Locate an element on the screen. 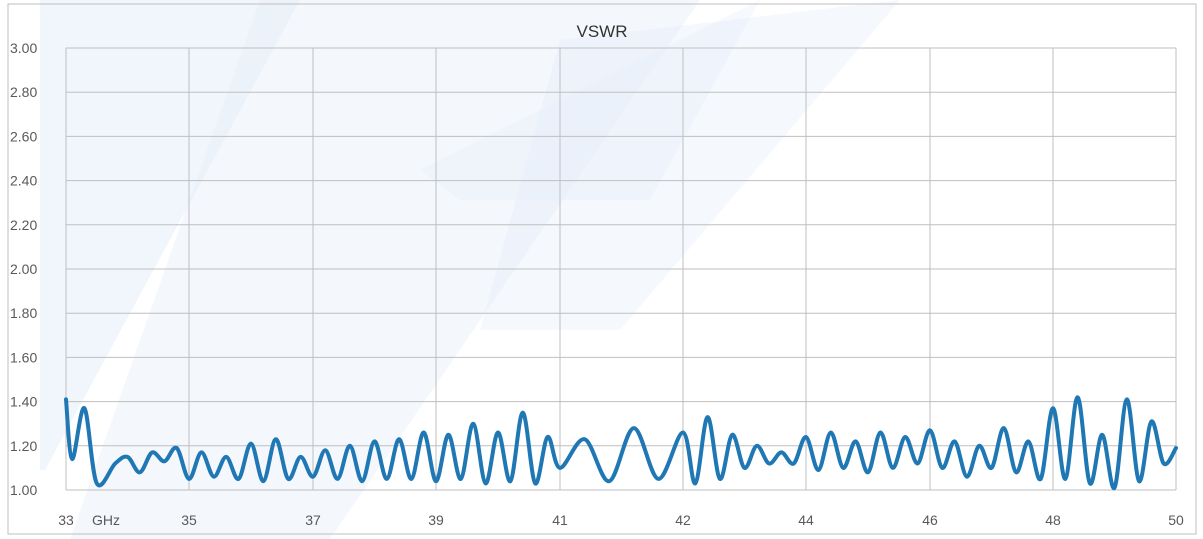  x-tick-label: 39 is located at coordinates (436, 520).